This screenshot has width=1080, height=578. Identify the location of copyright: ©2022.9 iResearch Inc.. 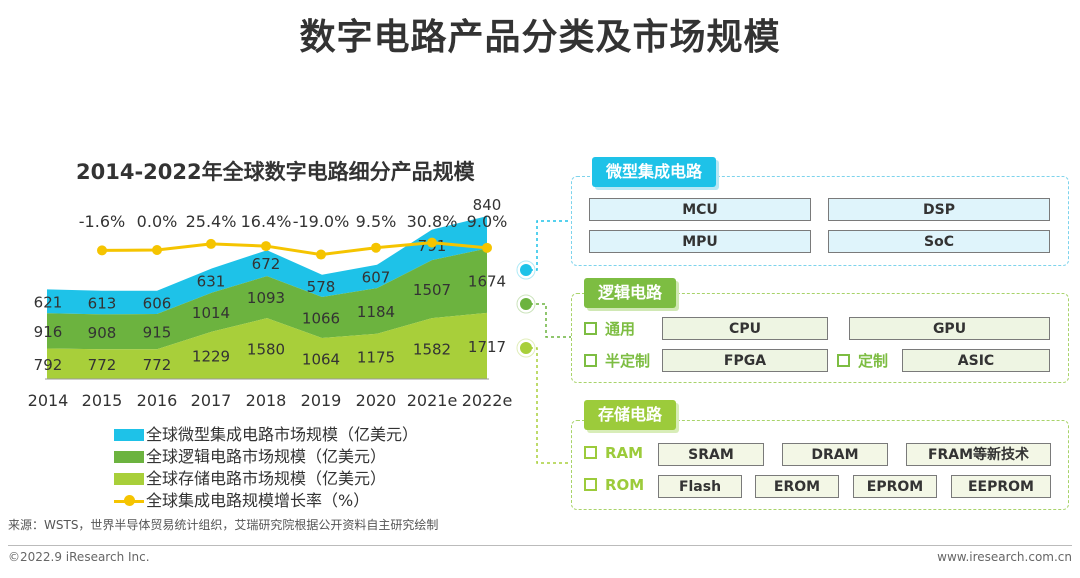
(79, 557).